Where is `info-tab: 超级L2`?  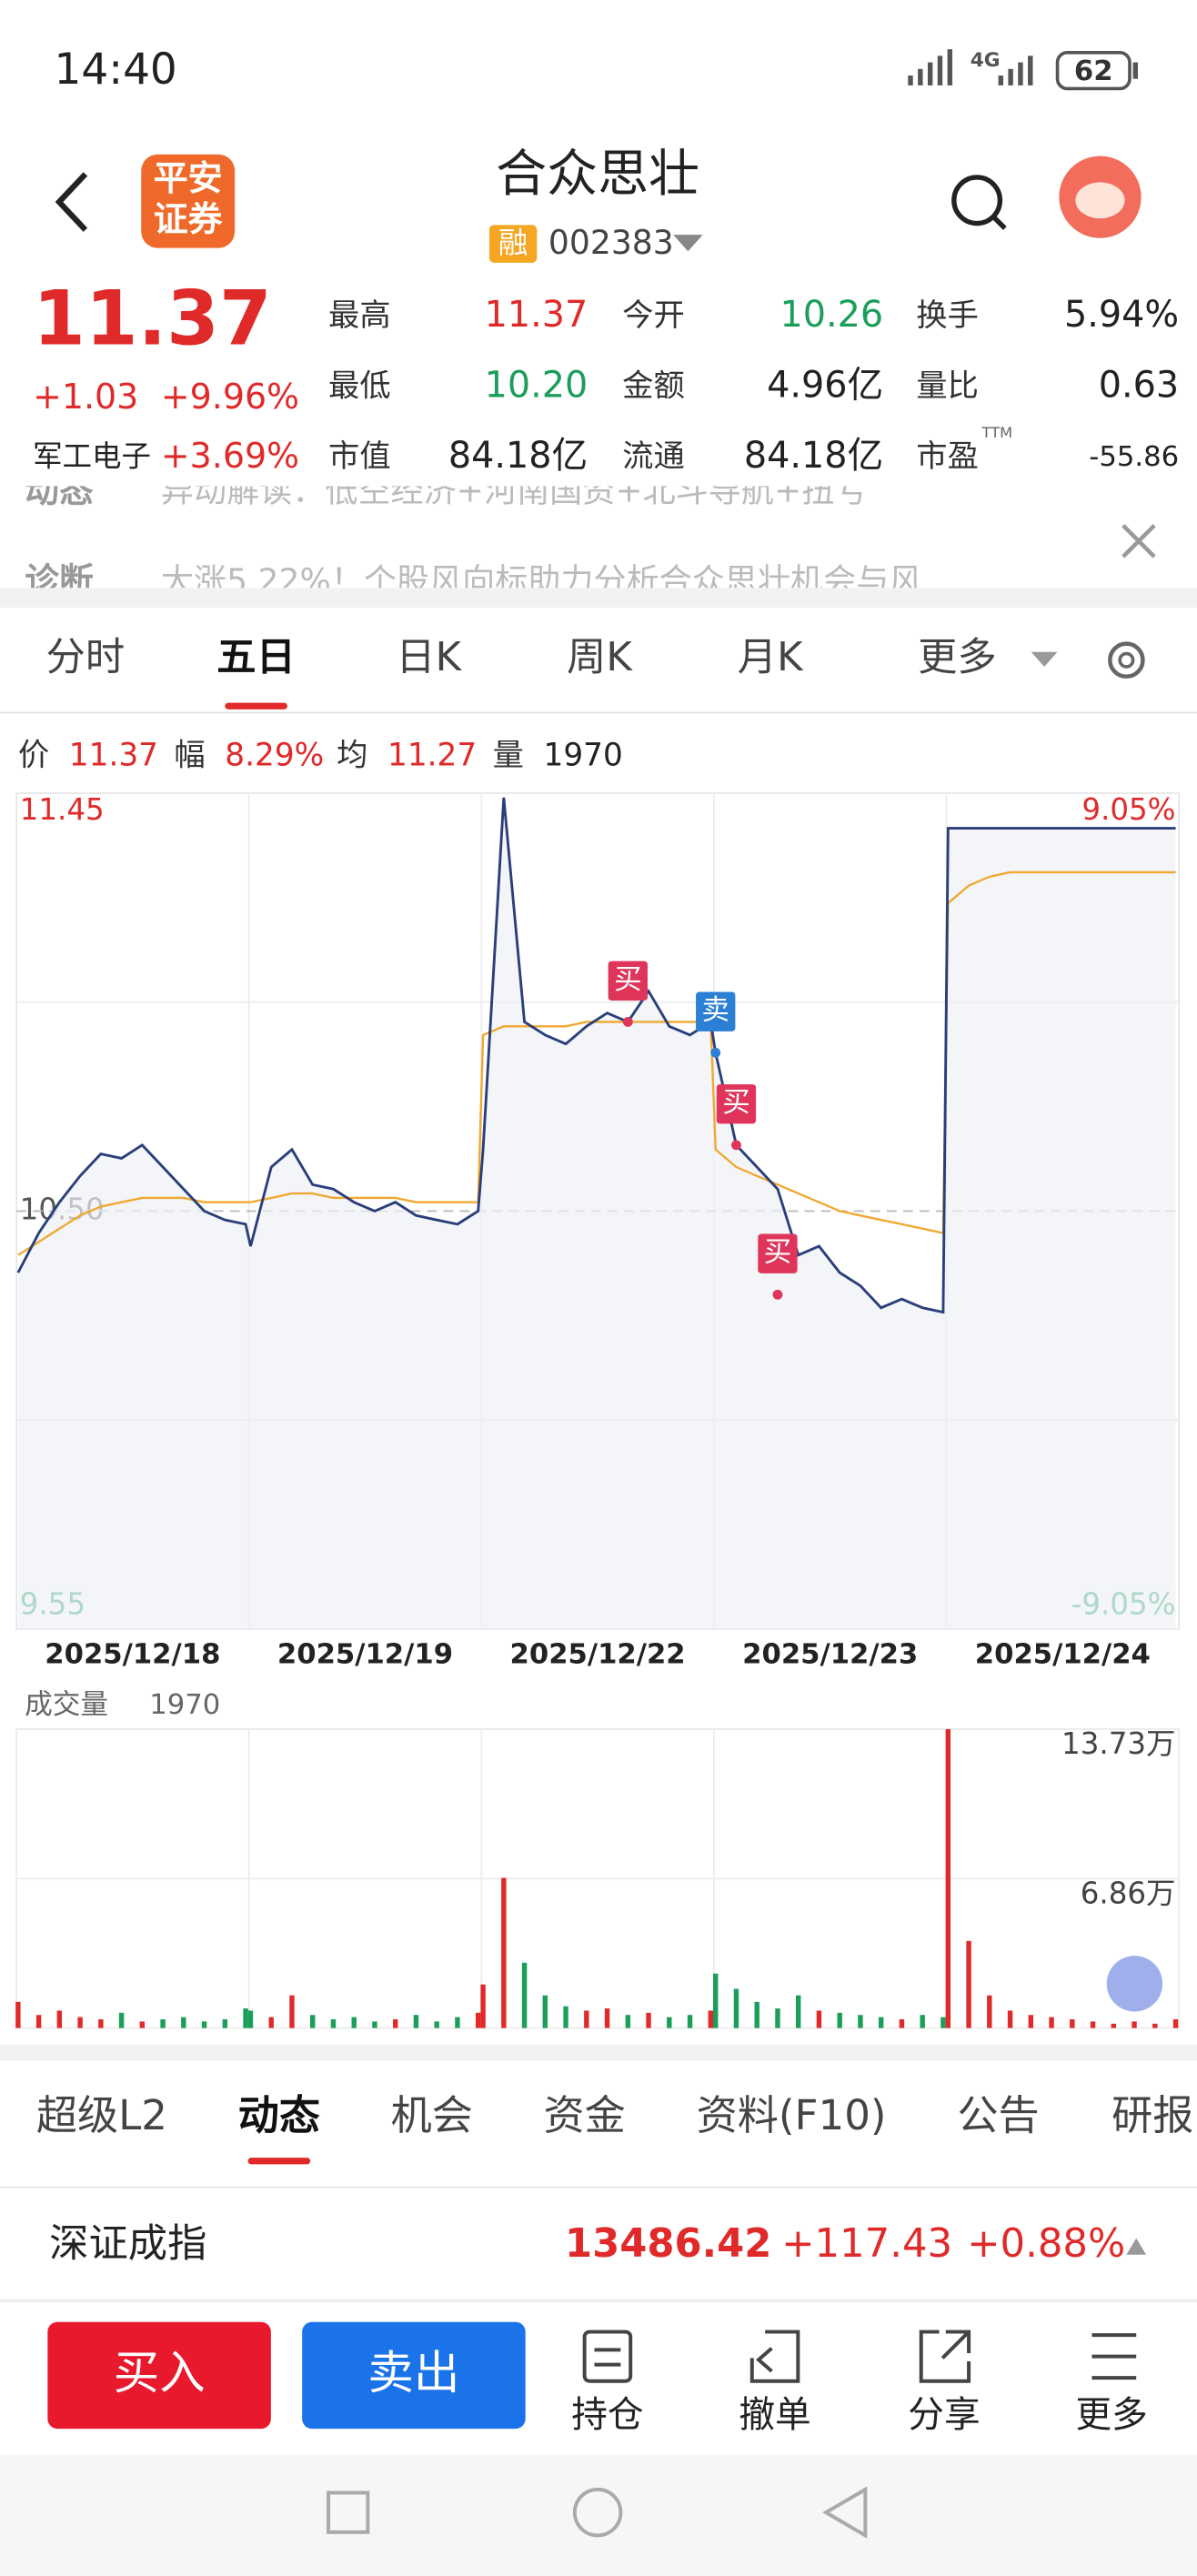 info-tab: 超级L2 is located at coordinates (101, 2115).